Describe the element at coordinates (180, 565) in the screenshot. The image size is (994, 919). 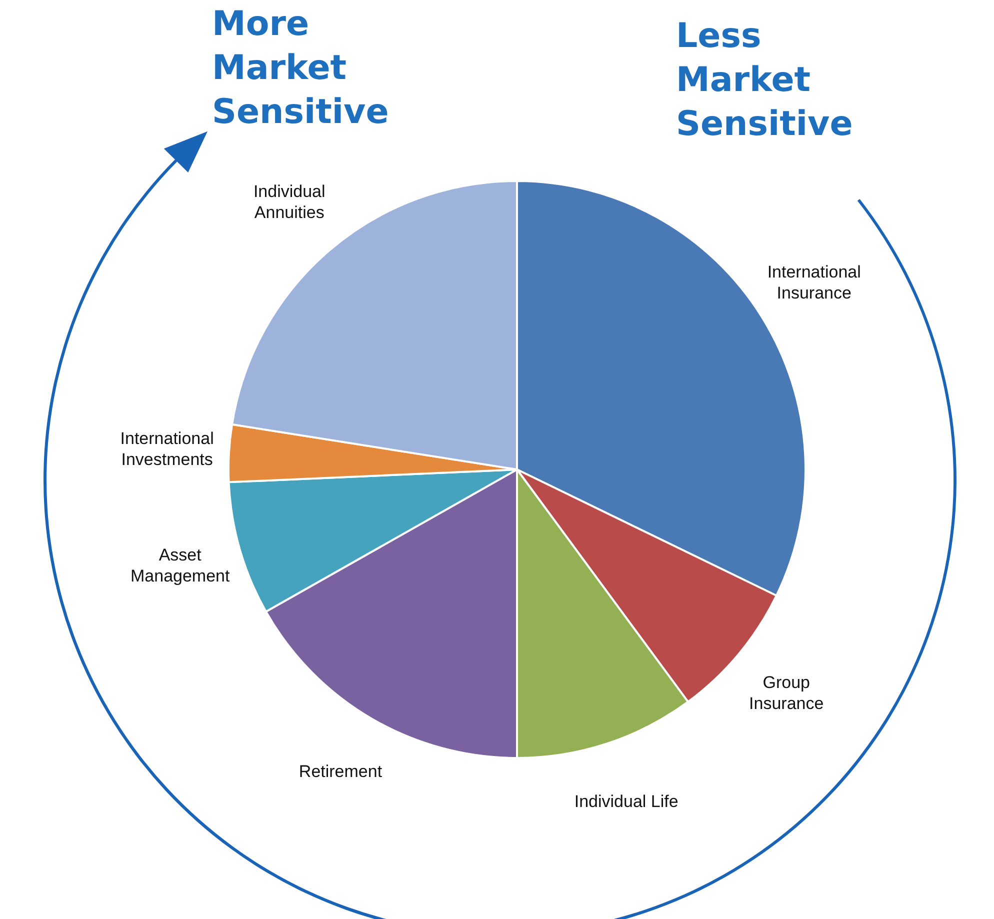
I see `slice-label: Asset Management` at that location.